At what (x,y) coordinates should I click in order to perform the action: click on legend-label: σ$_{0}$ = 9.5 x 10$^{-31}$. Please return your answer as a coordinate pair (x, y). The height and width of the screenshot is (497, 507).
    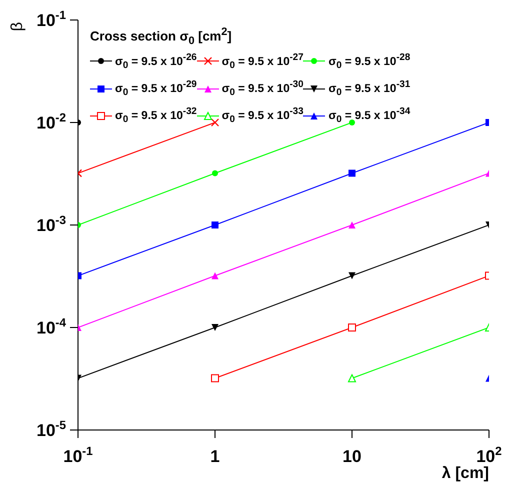
    Looking at the image, I should click on (369, 89).